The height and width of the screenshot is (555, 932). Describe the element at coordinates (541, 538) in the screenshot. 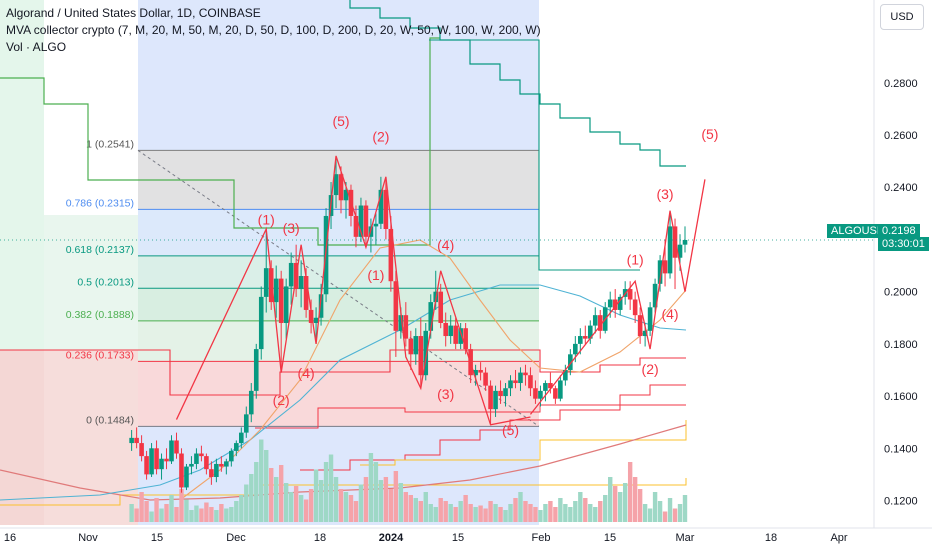

I see `time-tick-label: Feb` at that location.